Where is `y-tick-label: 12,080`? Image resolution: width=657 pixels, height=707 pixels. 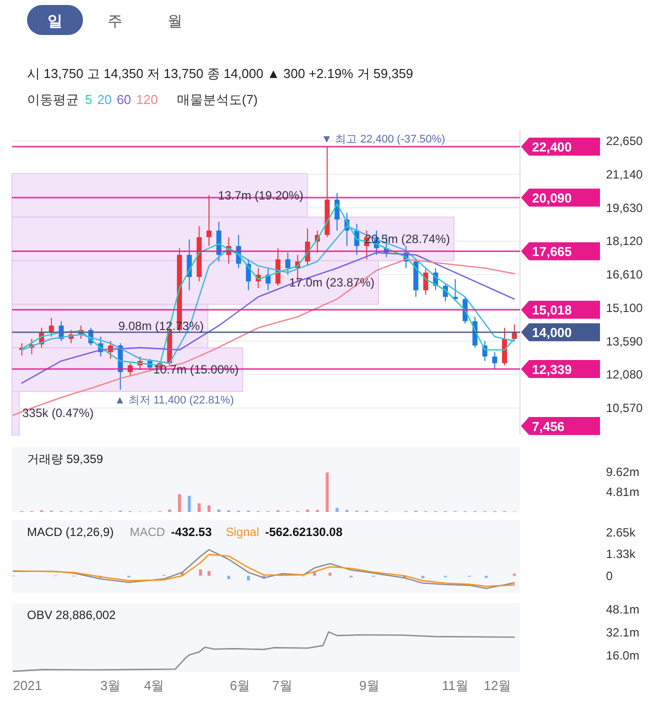
y-tick-label: 12,080 is located at coordinates (625, 375).